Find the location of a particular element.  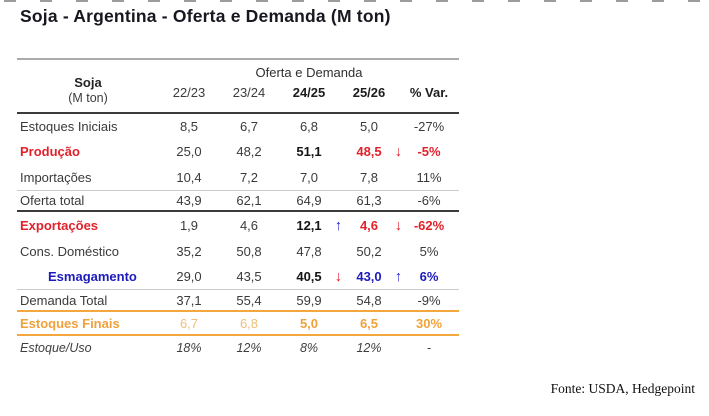

group-header: Oferta e Demanda is located at coordinates (309, 72).